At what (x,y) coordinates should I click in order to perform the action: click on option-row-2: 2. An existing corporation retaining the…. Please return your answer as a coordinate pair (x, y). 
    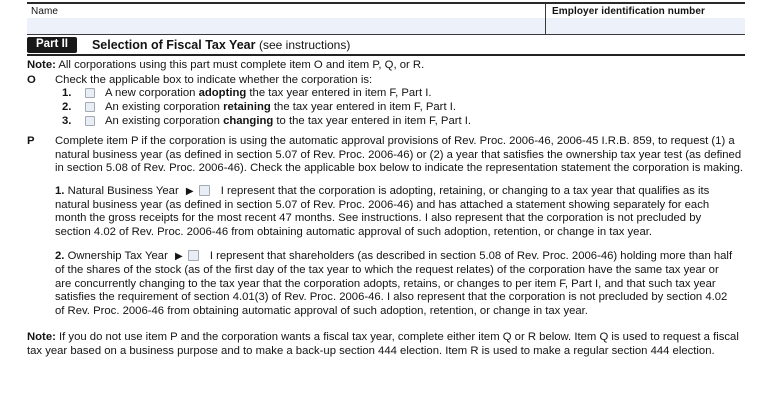
    Looking at the image, I should click on (386, 108).